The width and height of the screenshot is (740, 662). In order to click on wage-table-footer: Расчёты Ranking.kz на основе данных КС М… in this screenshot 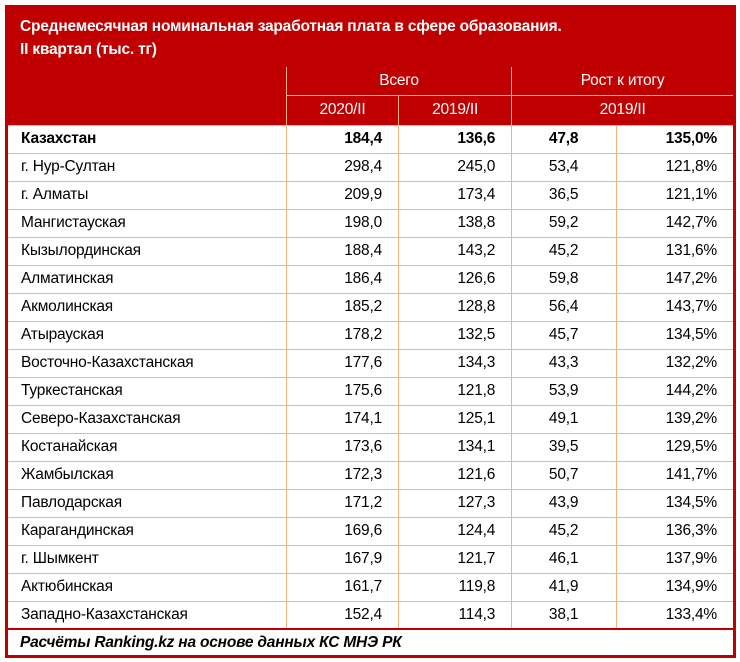, I will do `click(370, 642)`.